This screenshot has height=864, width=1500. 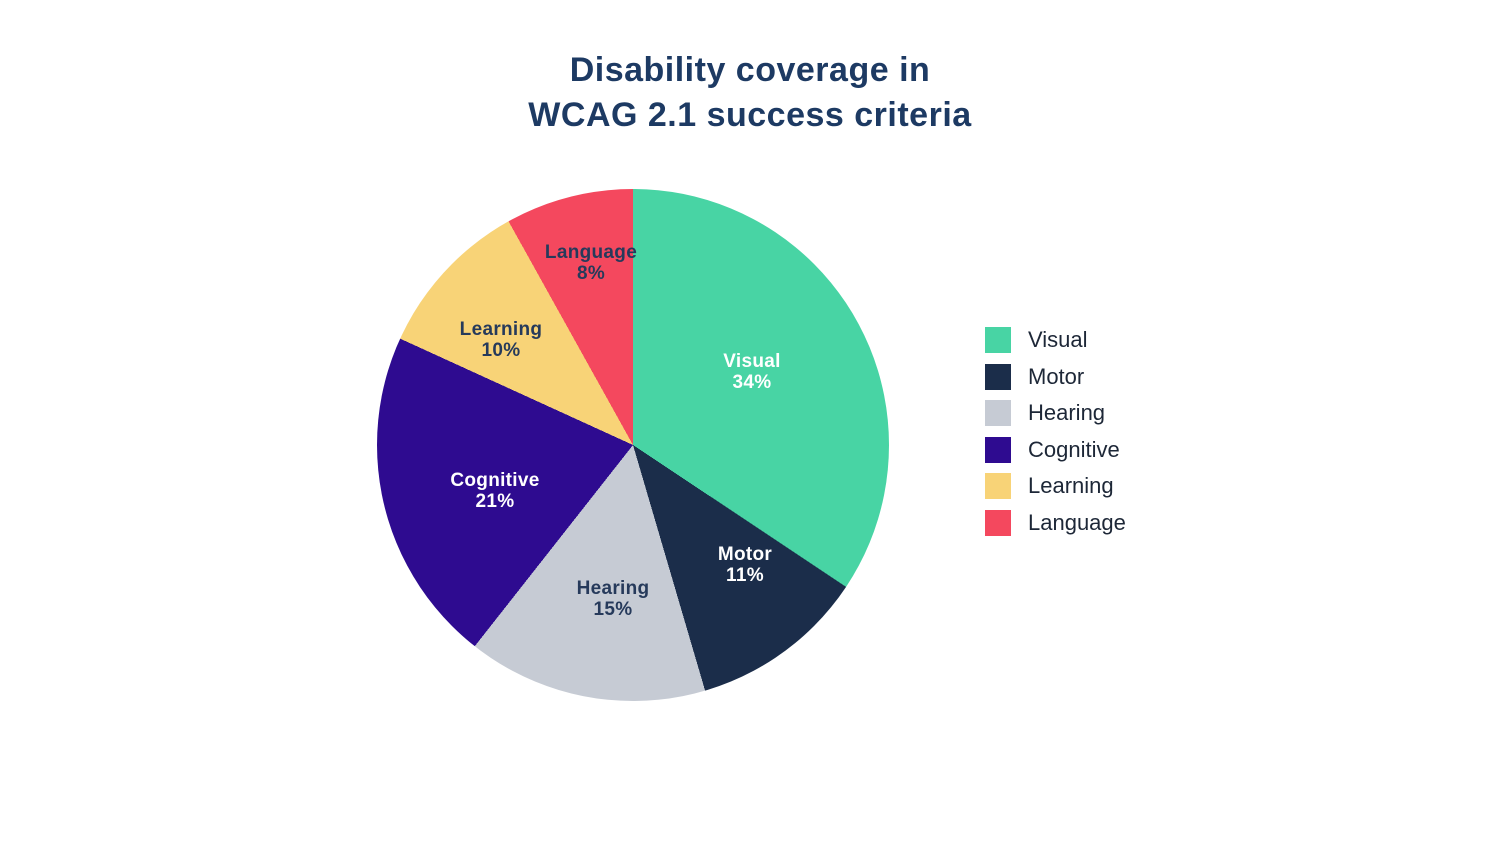 What do you see at coordinates (745, 565) in the screenshot?
I see `slice-label-motor: Motor 11%` at bounding box center [745, 565].